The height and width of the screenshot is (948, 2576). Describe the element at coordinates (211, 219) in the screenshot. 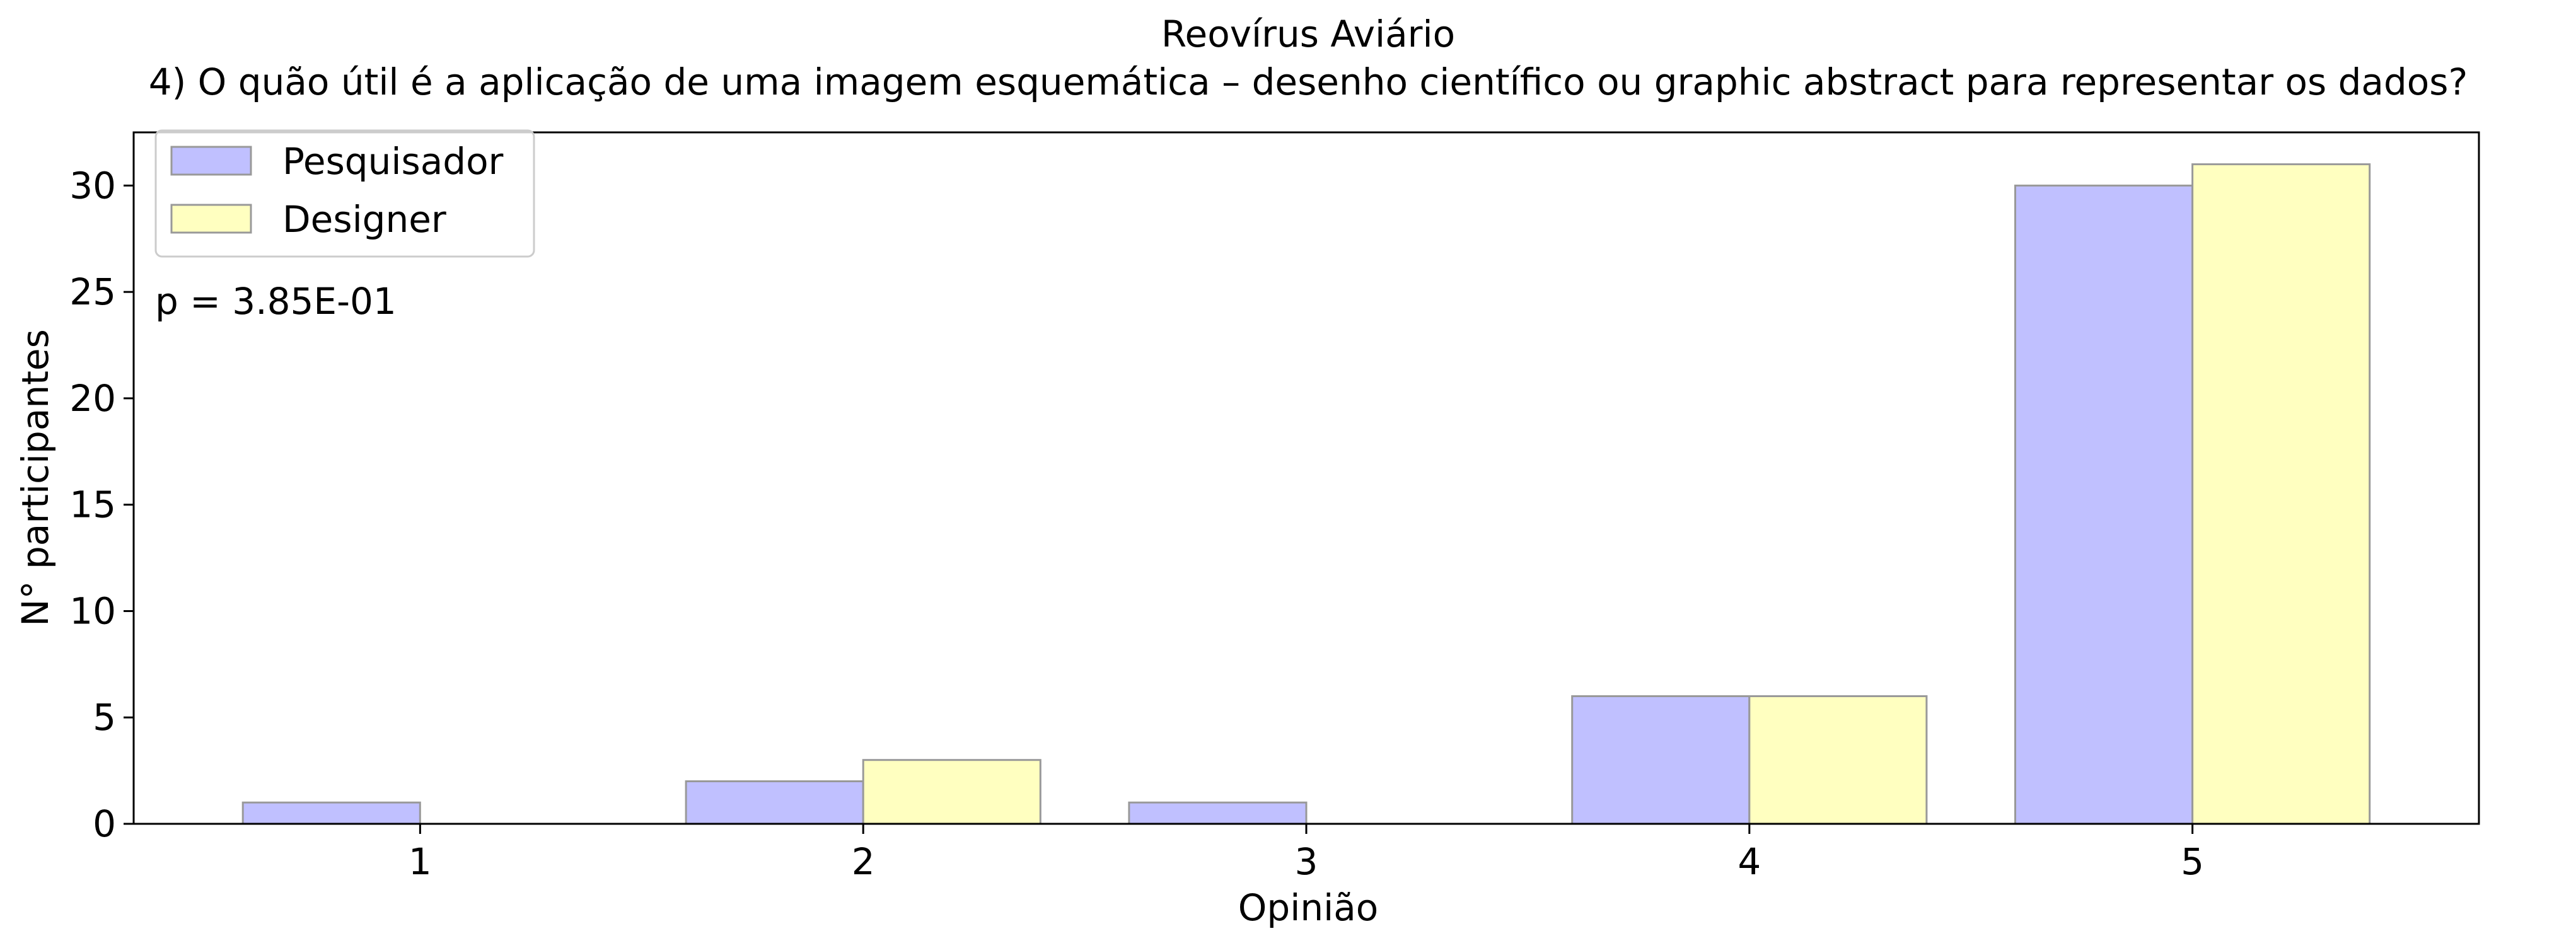

I see `legend-swatch-designer` at that location.